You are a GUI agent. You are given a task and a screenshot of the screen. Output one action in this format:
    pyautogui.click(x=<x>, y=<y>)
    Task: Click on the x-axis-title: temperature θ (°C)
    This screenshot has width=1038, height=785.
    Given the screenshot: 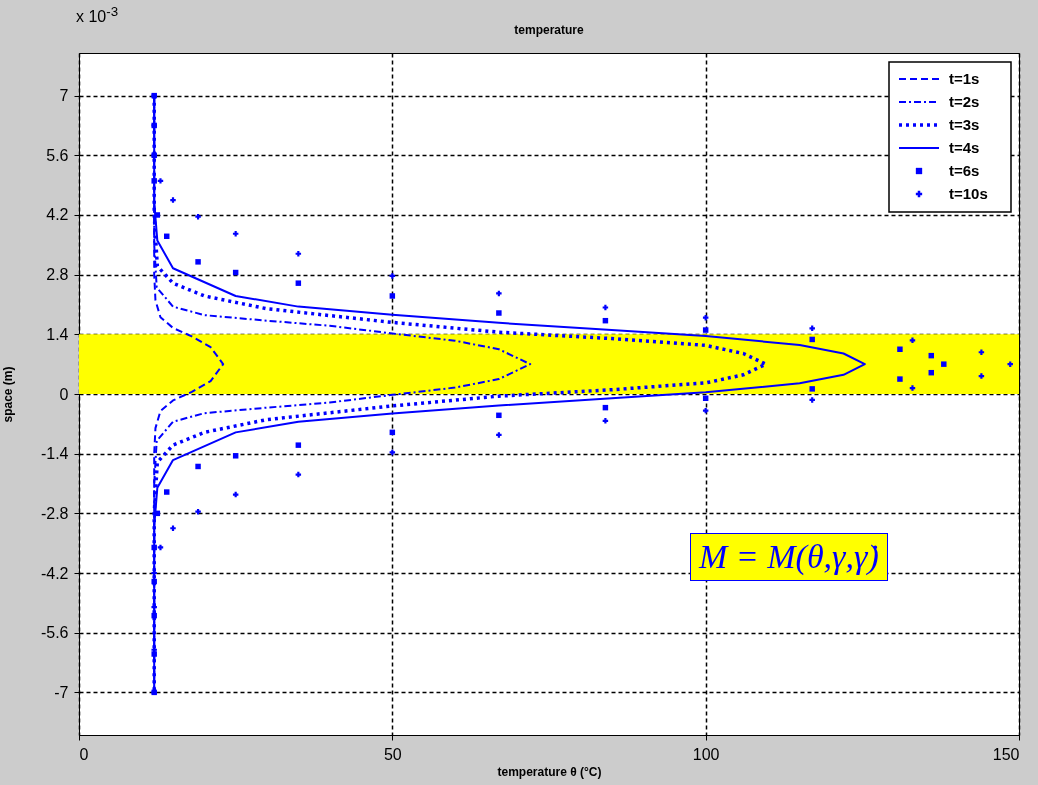 What is the action you would take?
    pyautogui.click(x=549, y=771)
    